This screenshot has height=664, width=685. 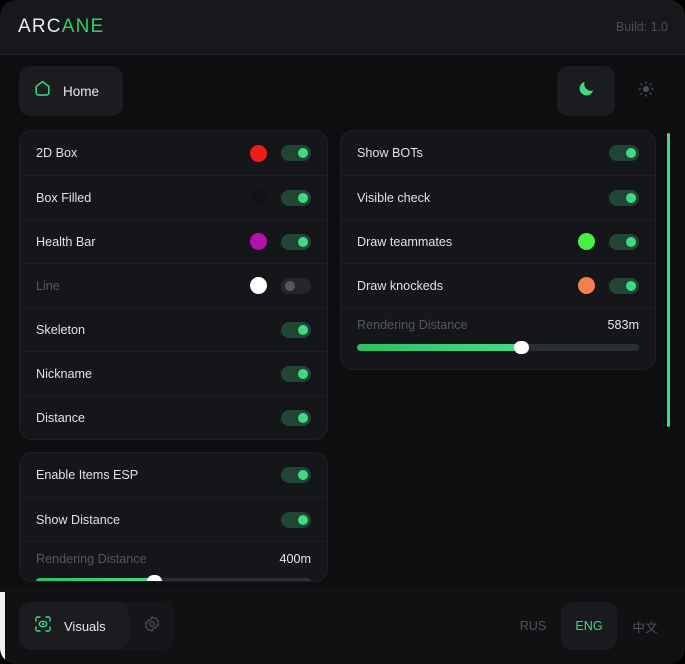 I want to click on table-row: Distance, so click(x=173, y=417).